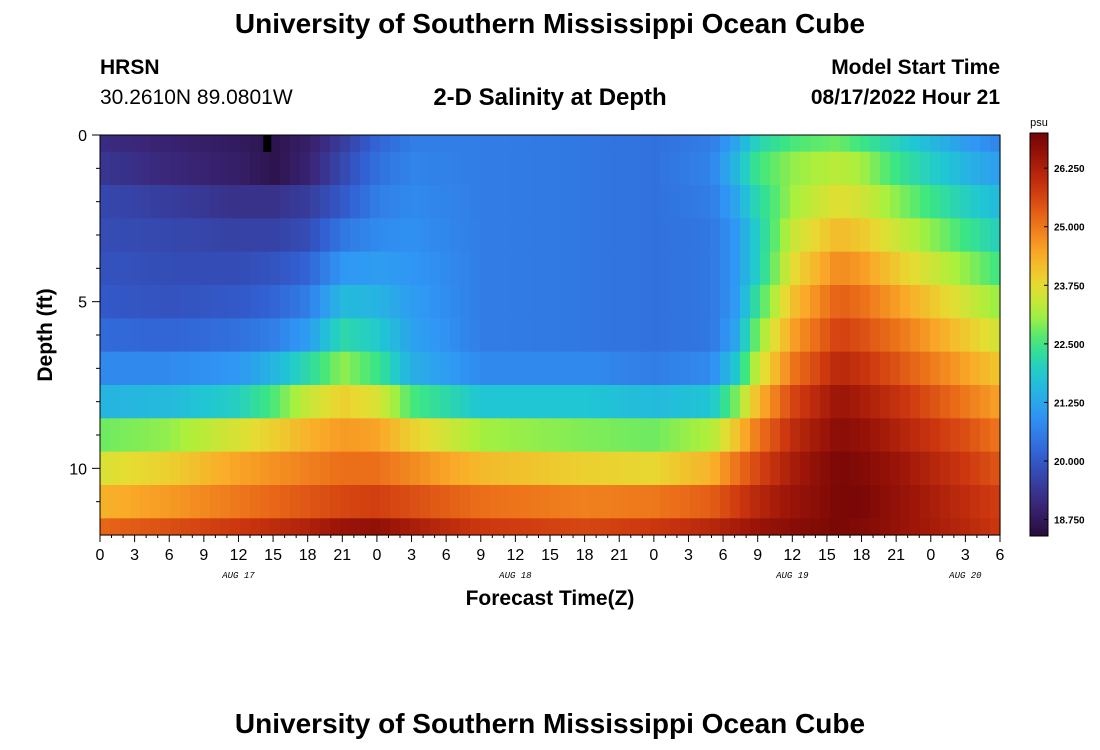  Describe the element at coordinates (550, 549) in the screenshot. I see `x-axis: 0 3 6 9 12 15 18 21 0 3 6 9 12 15 18 21 0 3 6 9 12 15 18 21 0 3 6` at that location.